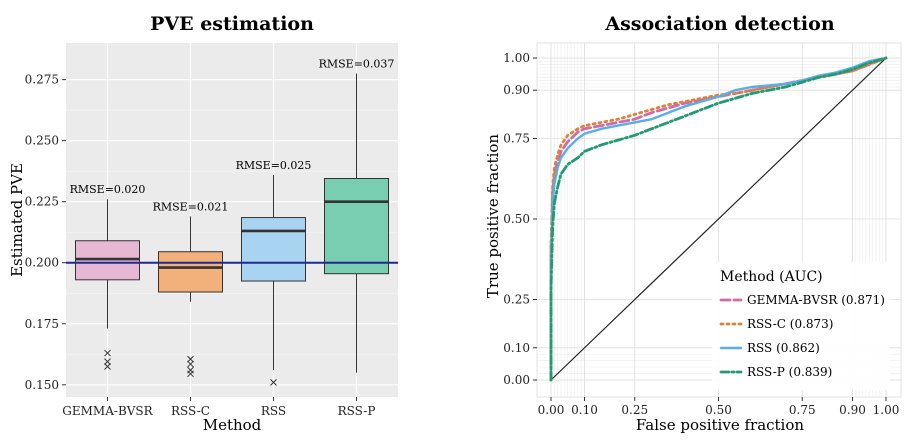 Image resolution: width=918 pixels, height=440 pixels. I want to click on pve-x-ticks: GEMMA-BVSR RSS-C RSS RSS-P, so click(218, 407).